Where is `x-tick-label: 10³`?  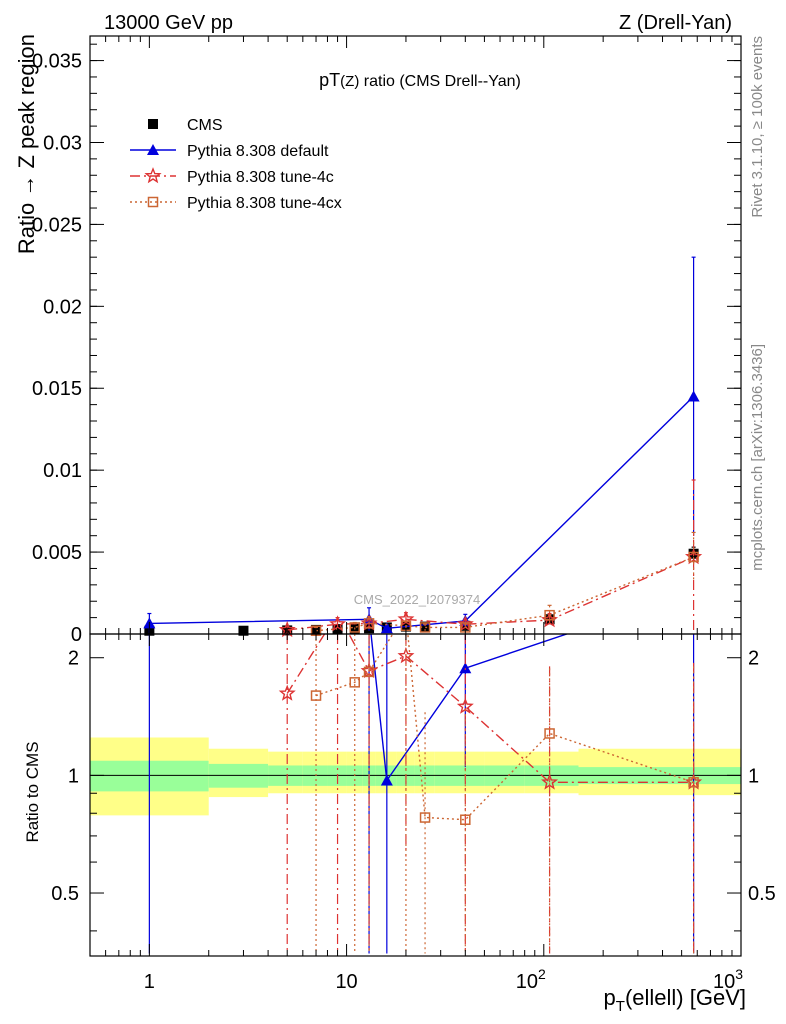
x-tick-label: 10³ is located at coordinates (728, 979).